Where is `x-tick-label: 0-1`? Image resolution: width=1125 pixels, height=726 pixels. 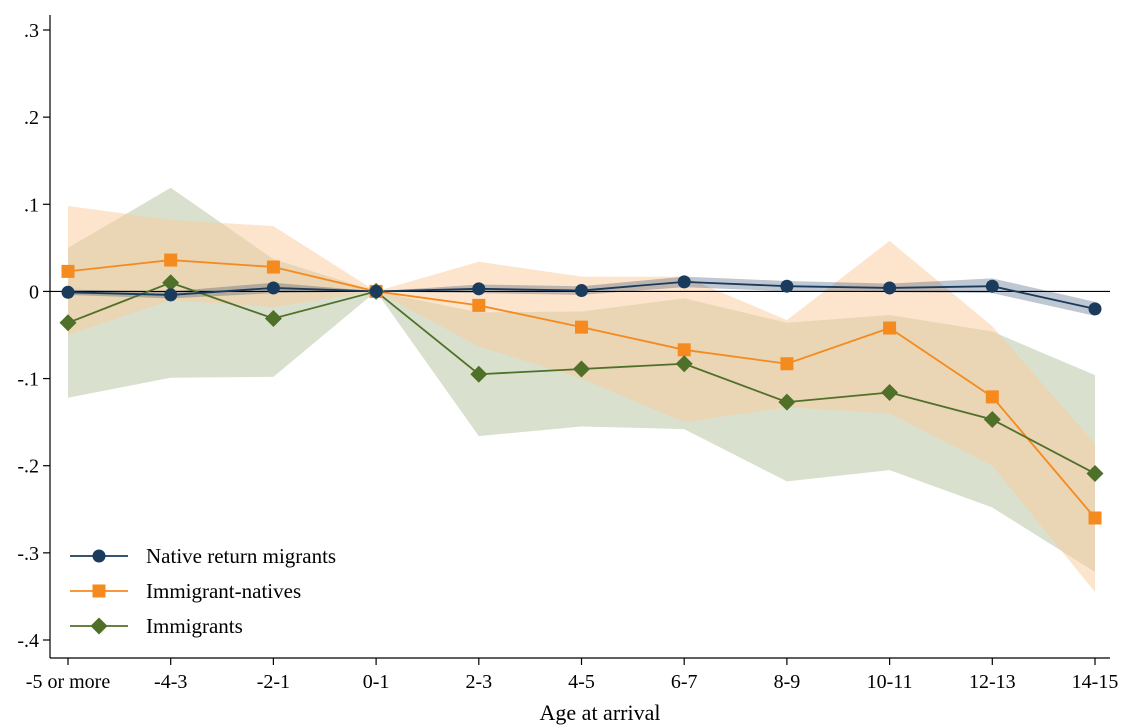 x-tick-label: 0-1 is located at coordinates (376, 682).